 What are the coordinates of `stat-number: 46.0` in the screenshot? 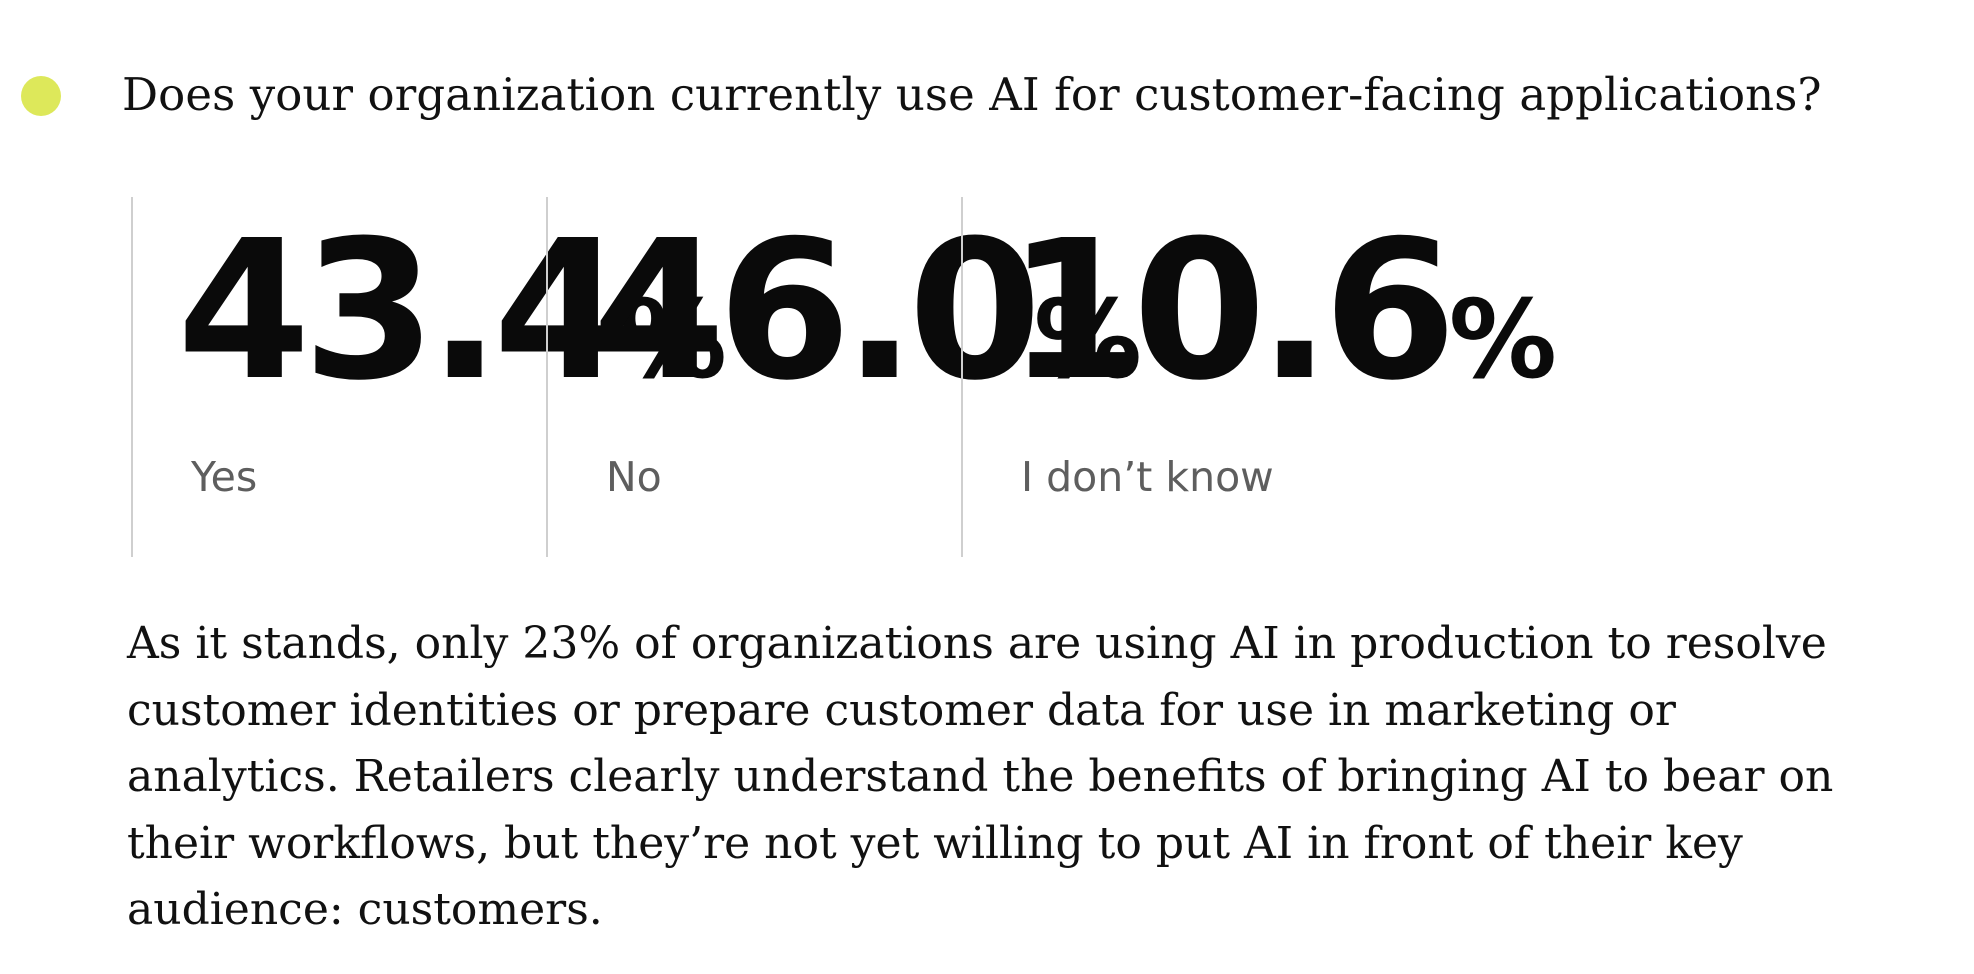 It's located at (817, 311).